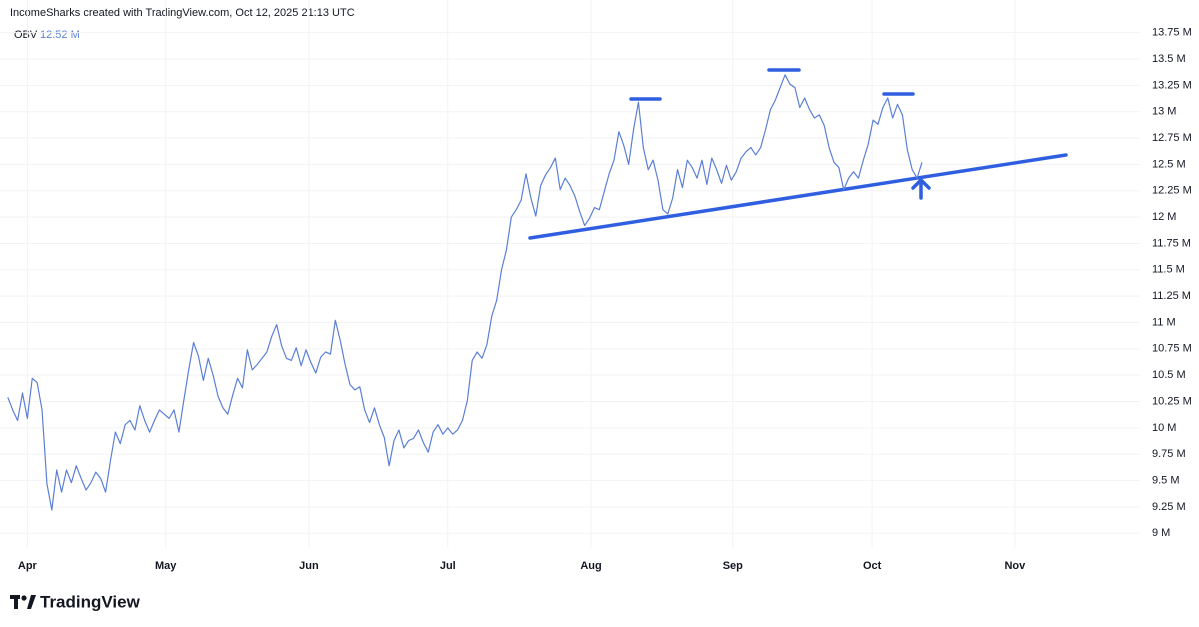 The image size is (1199, 627). Describe the element at coordinates (1172, 401) in the screenshot. I see `y-tick-label: 10.25 M` at that location.